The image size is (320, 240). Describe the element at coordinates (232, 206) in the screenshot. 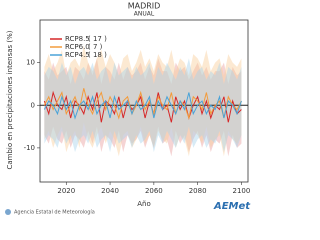

I see `footer-logo: AEMet` at that location.